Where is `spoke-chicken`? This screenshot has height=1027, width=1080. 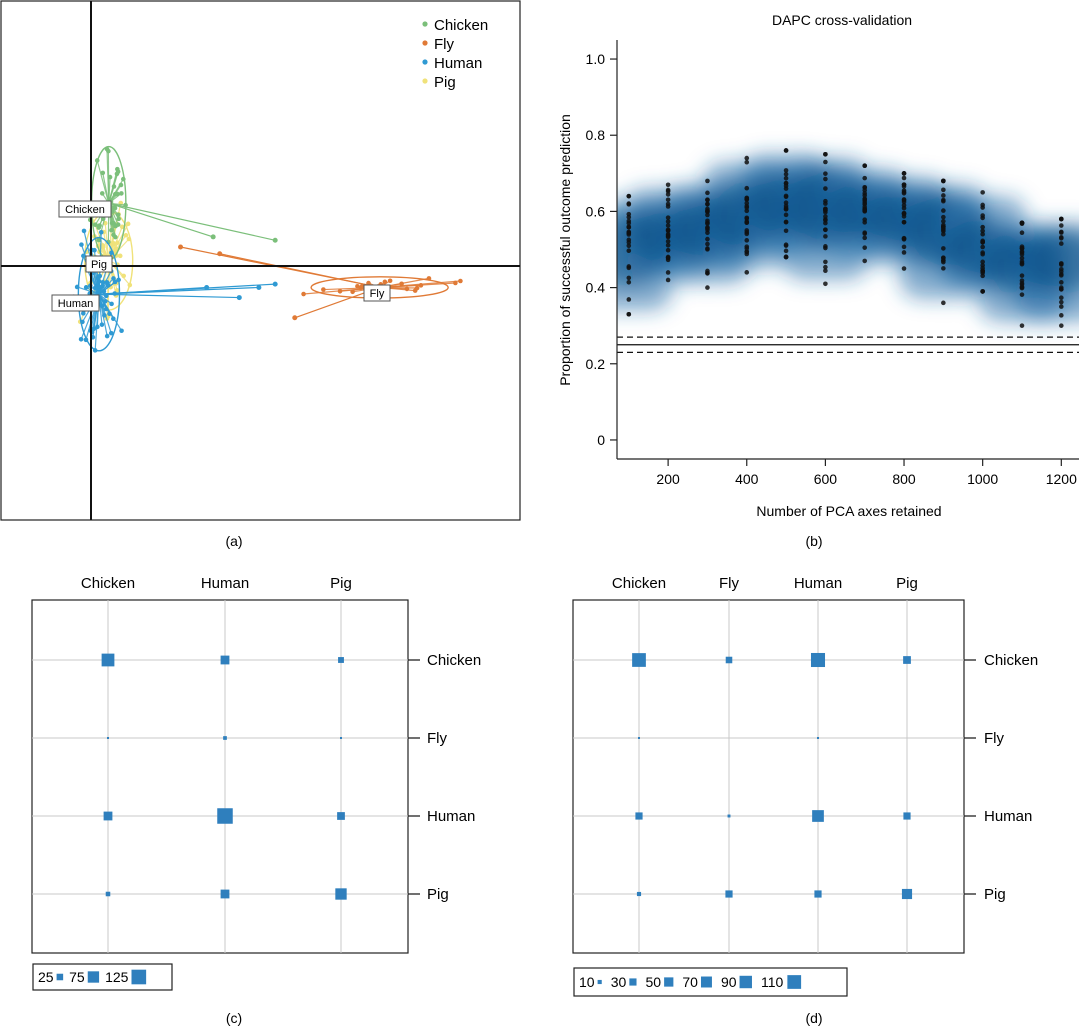 spoke-chicken is located at coordinates (106, 188).